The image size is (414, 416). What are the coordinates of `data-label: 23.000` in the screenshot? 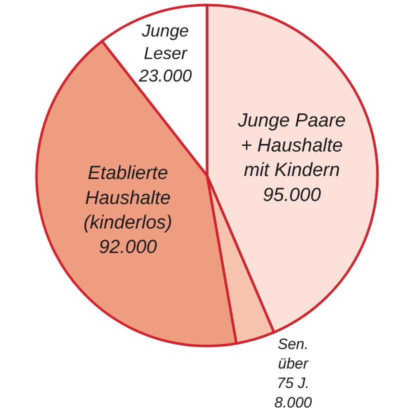 It's located at (165, 75).